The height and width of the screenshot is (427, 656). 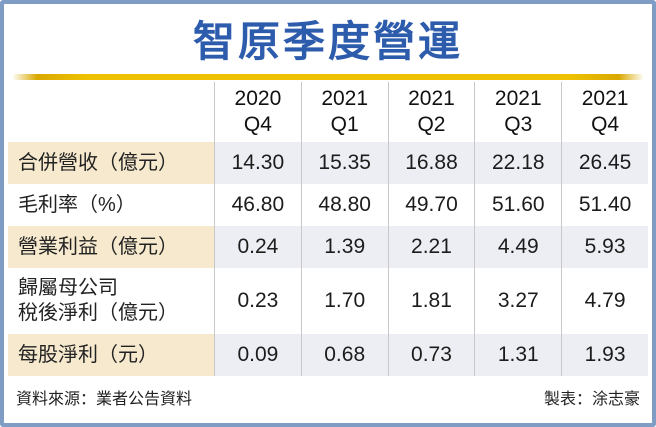 What do you see at coordinates (431, 112) in the screenshot?
I see `column-header-2021-q2: 2021 Q2` at bounding box center [431, 112].